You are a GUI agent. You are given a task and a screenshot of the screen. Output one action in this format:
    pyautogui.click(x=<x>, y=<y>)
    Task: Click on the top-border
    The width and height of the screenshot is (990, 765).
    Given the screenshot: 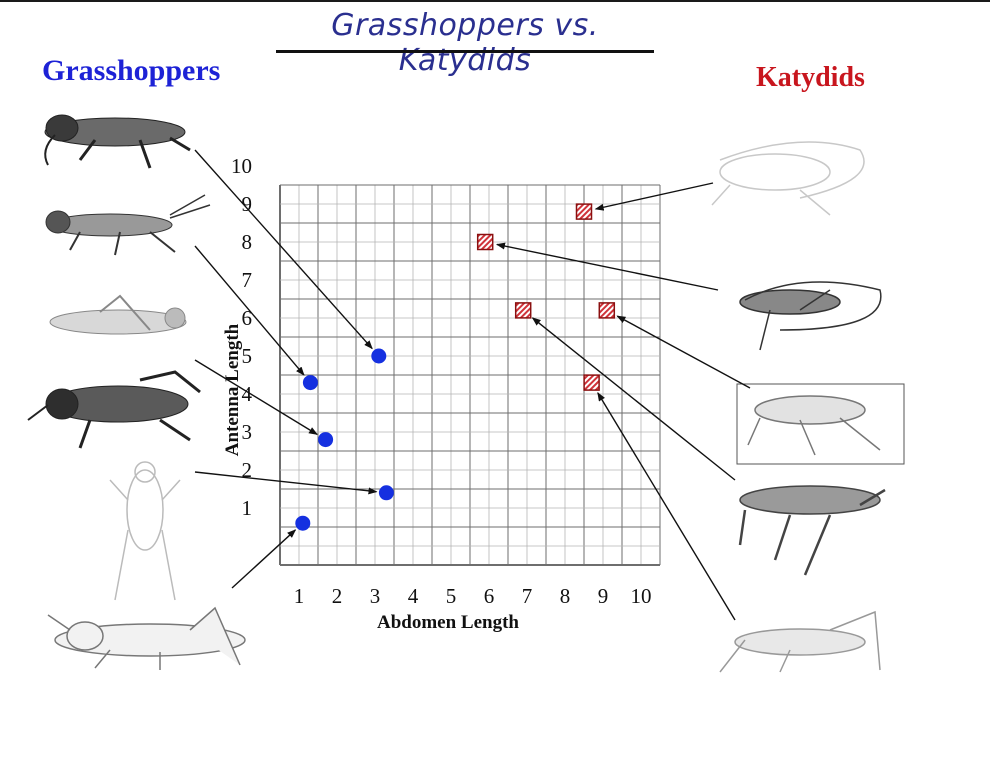 What is the action you would take?
    pyautogui.click(x=495, y=1)
    